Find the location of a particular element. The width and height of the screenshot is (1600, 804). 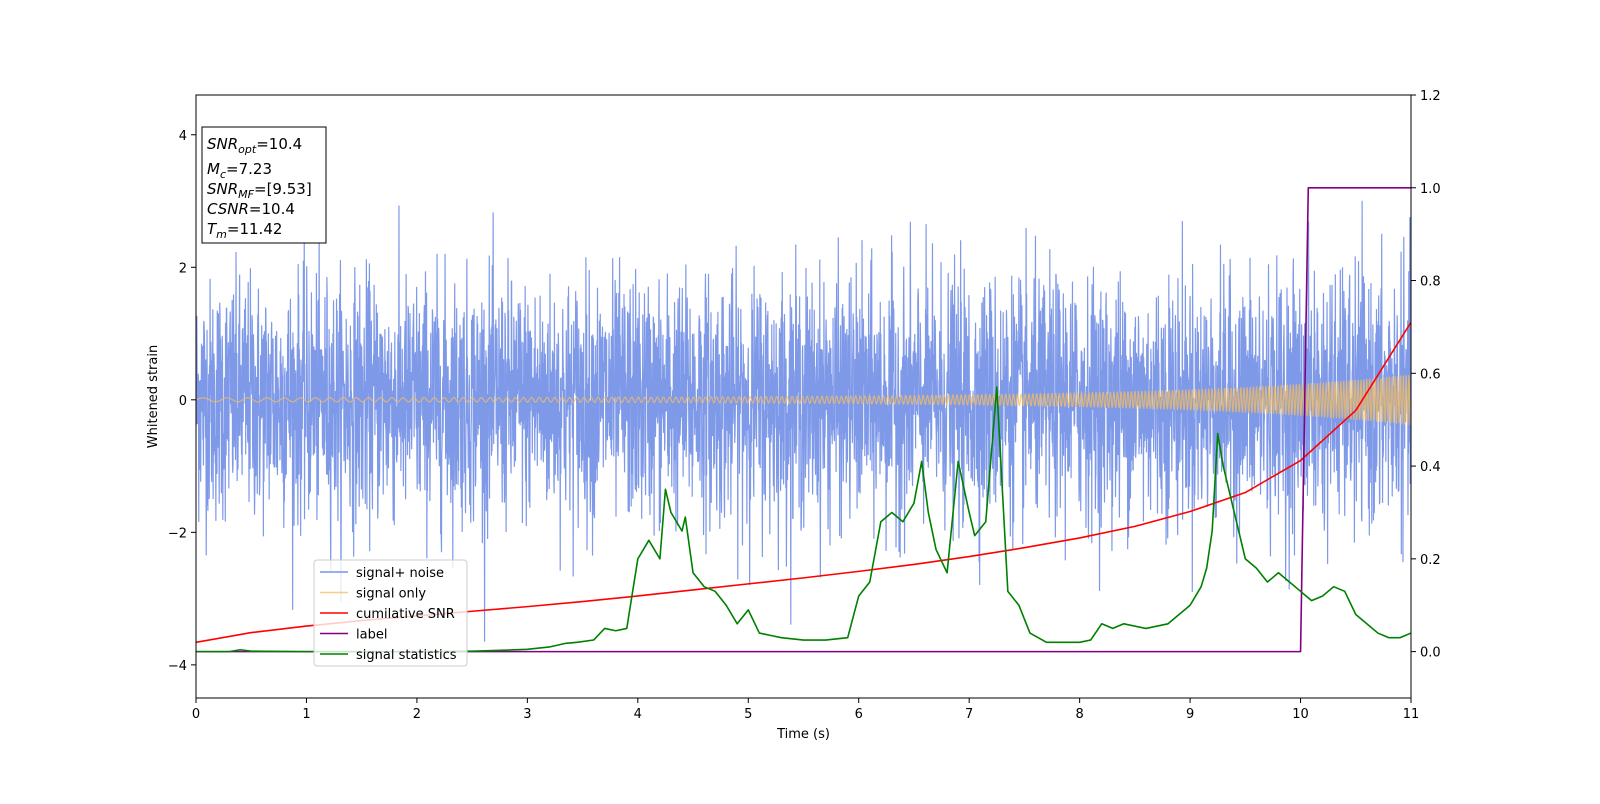

y-right-tick-label: 0.8 is located at coordinates (1430, 282).